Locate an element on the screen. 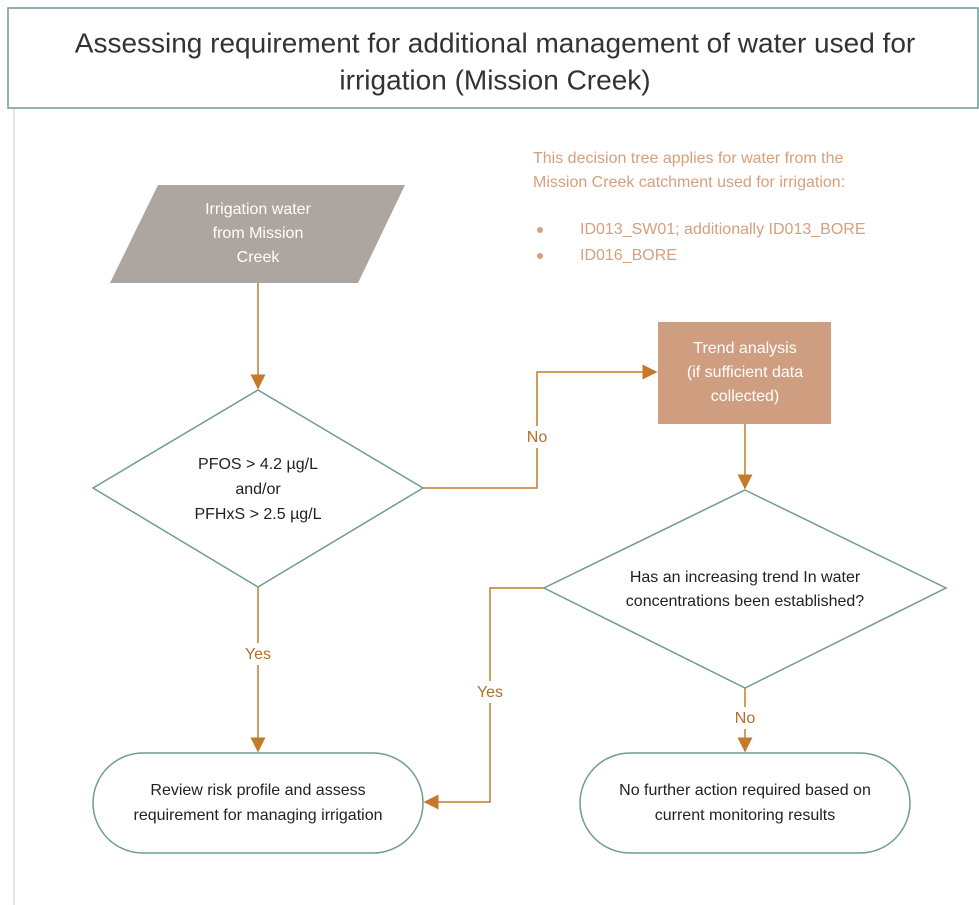  title-box is located at coordinates (493, 58).